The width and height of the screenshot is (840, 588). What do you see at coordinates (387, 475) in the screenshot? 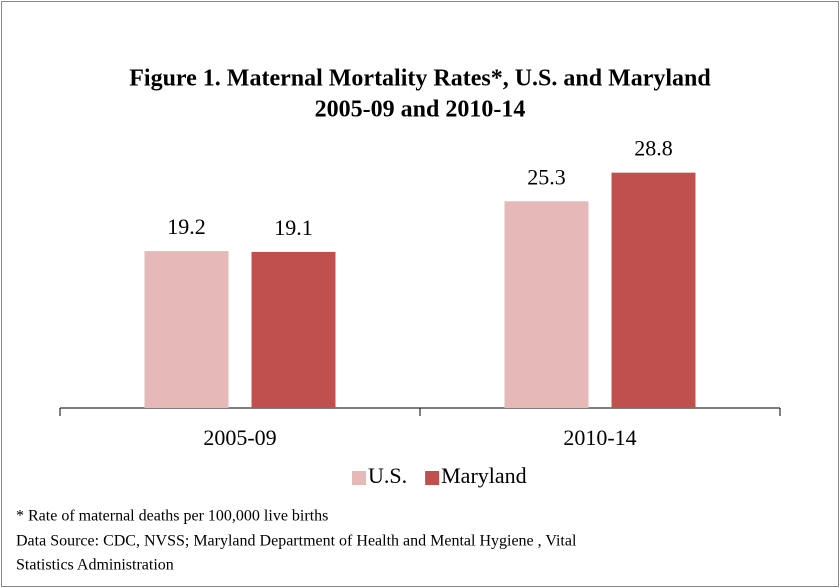
I see `legend-label: U.S.` at bounding box center [387, 475].